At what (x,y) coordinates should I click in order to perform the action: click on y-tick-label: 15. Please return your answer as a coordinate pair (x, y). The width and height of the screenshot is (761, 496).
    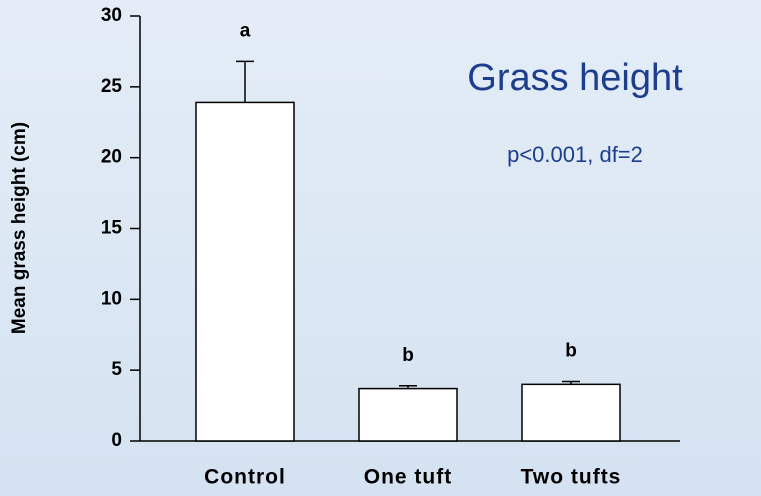
    Looking at the image, I should click on (112, 228).